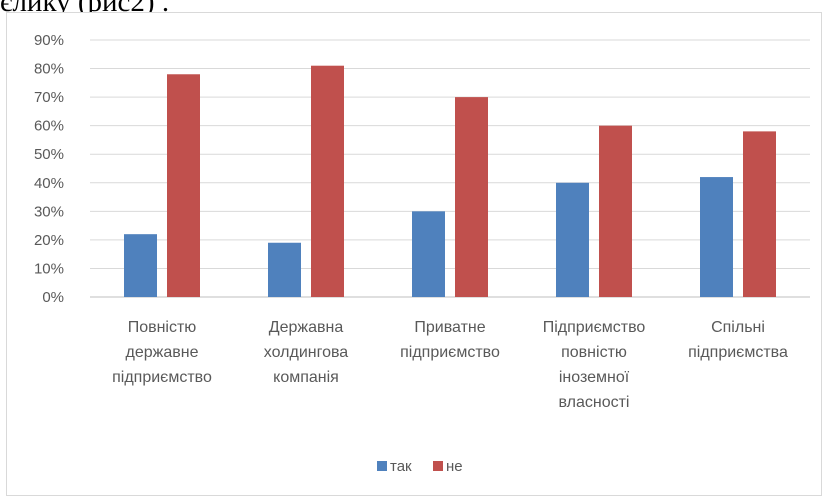 Image resolution: width=825 pixels, height=499 pixels. I want to click on y-tick-label: 50%, so click(49, 154).